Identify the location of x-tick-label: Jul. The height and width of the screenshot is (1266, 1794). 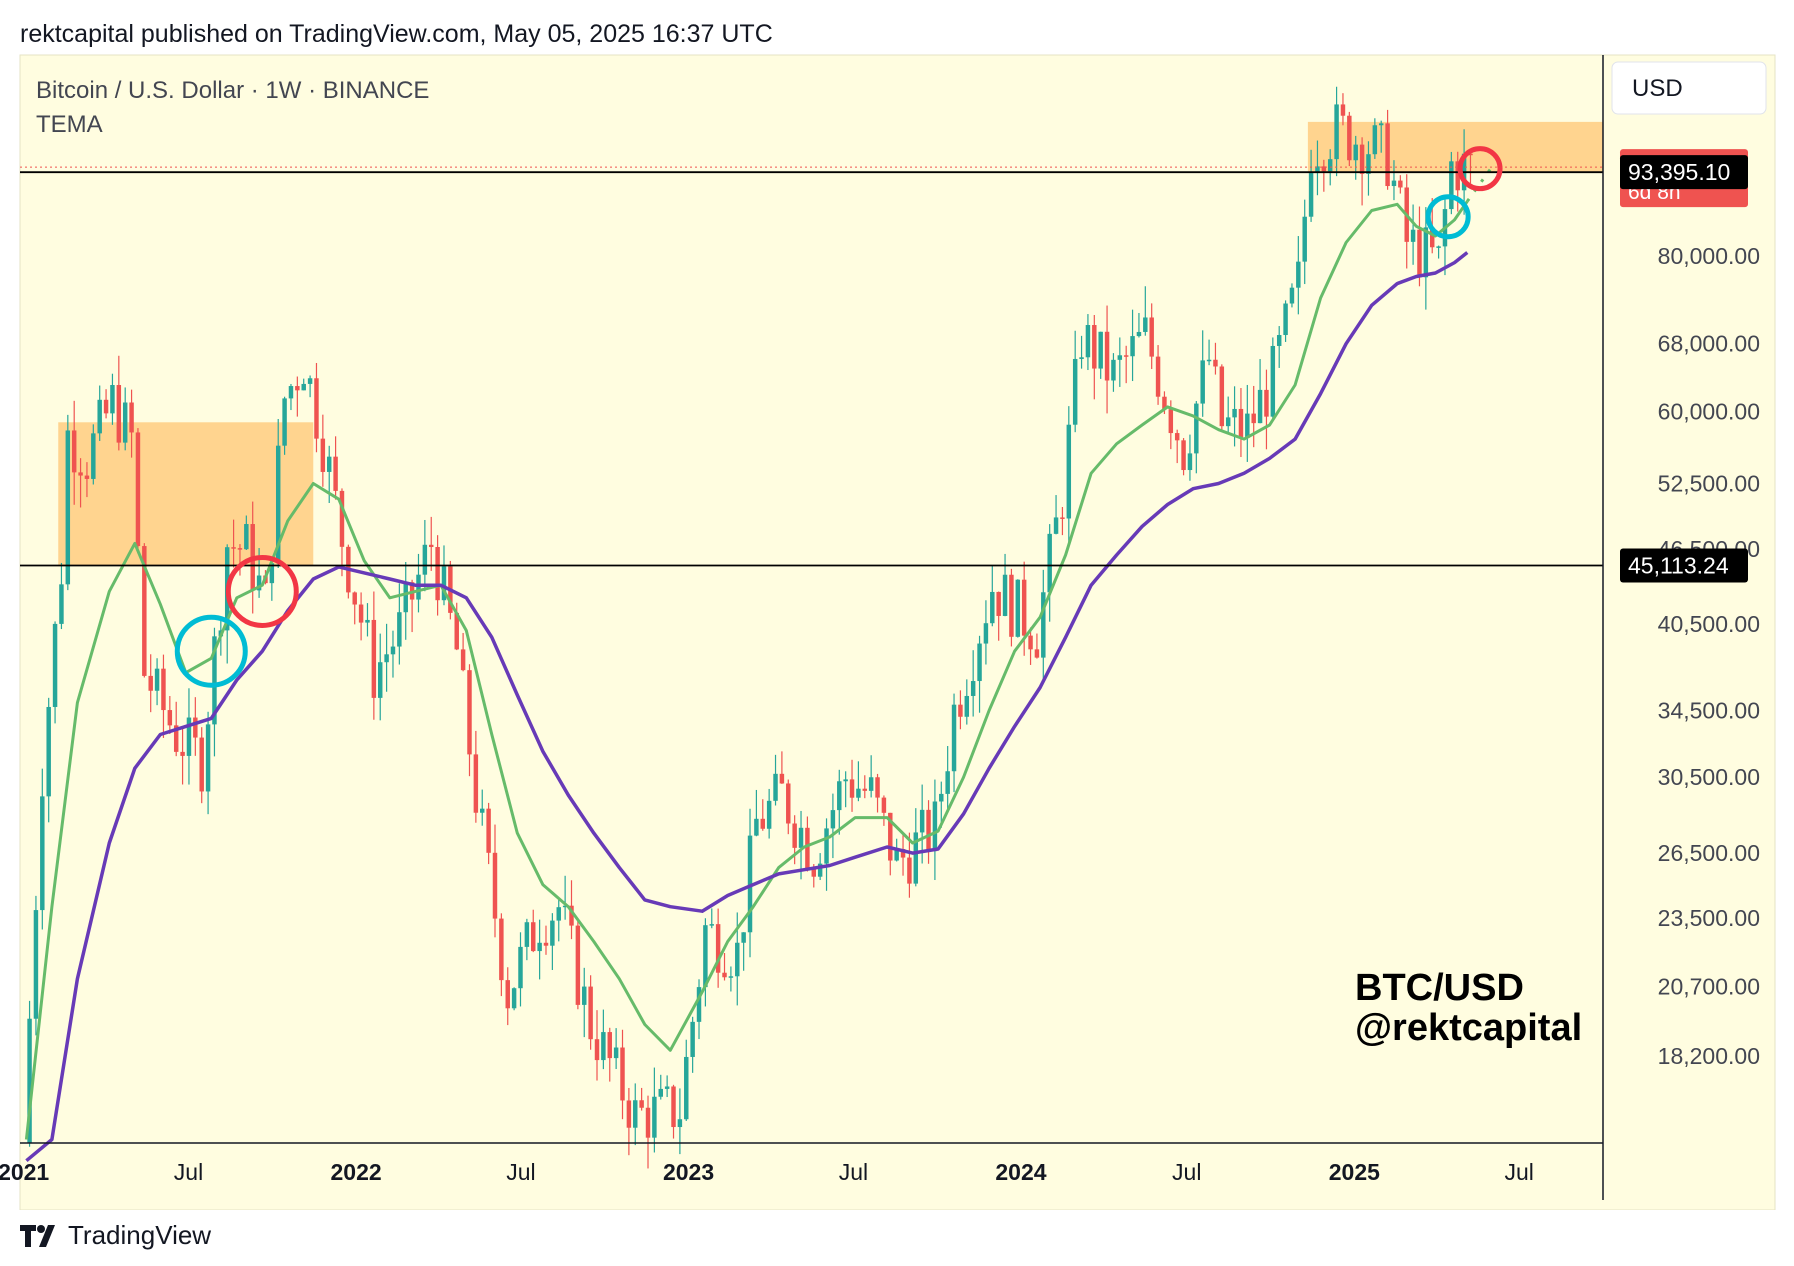
(1519, 1172).